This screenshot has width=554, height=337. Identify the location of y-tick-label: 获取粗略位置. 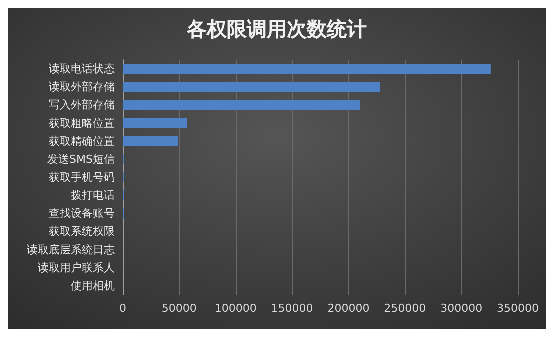
(82, 123).